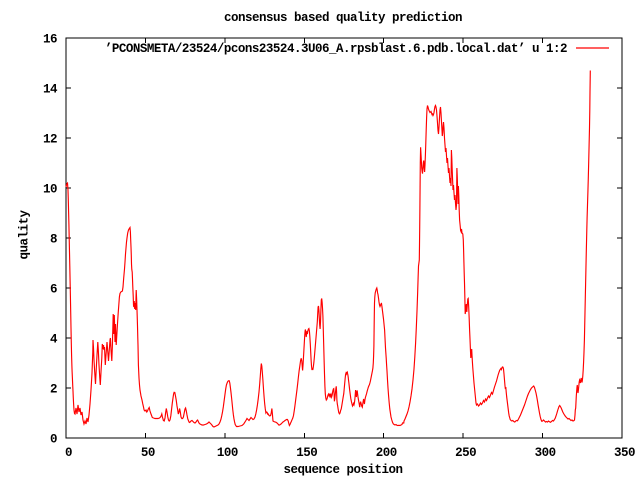 The height and width of the screenshot is (480, 640). I want to click on svg-text: 150, so click(306, 453).